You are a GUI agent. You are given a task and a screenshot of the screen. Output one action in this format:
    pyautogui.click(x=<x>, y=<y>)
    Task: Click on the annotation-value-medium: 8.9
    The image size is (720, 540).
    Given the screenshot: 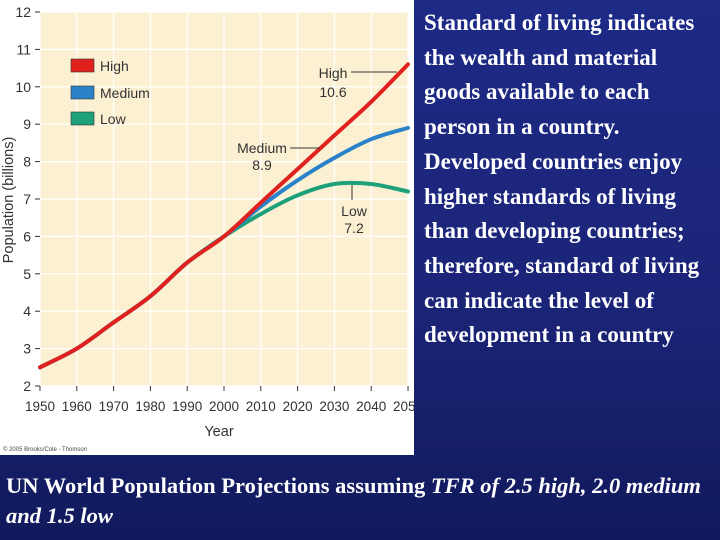 What is the action you would take?
    pyautogui.click(x=262, y=165)
    